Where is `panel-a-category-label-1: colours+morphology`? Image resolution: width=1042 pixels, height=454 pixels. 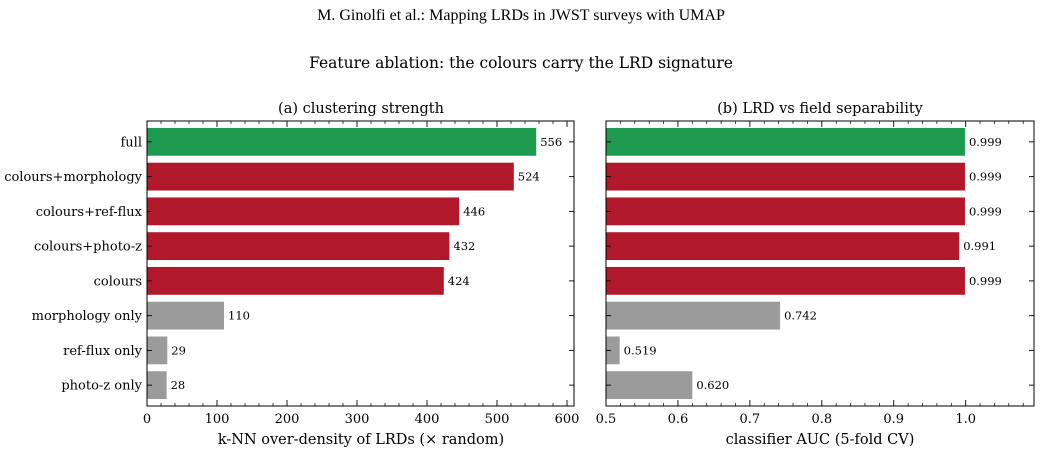 panel-a-category-label-1: colours+morphology is located at coordinates (73, 177).